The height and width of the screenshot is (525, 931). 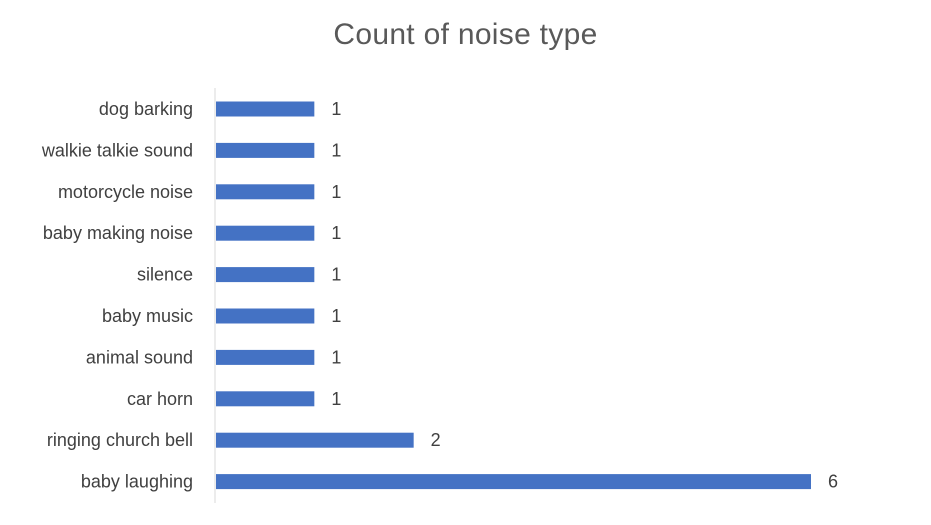 What do you see at coordinates (465, 34) in the screenshot?
I see `chart-title: Count of noise type` at bounding box center [465, 34].